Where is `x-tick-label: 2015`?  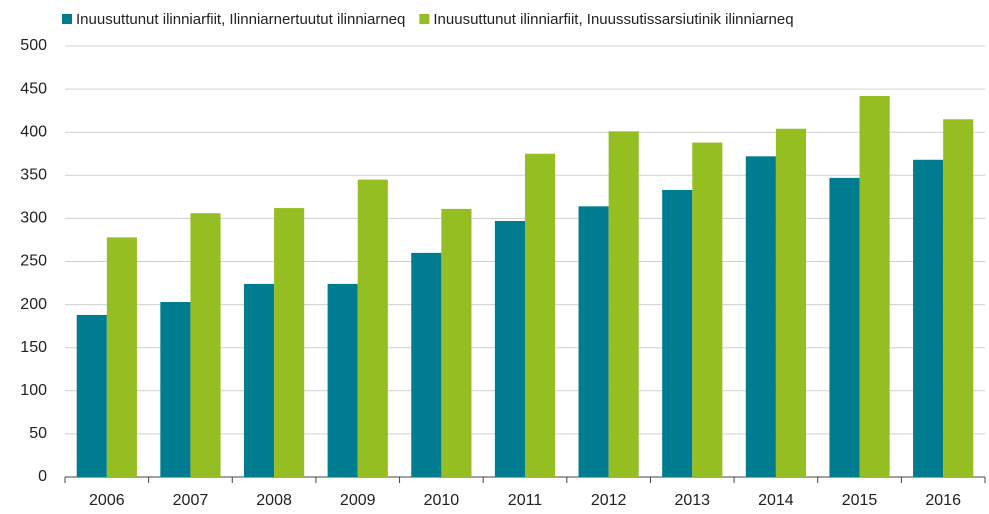
x-tick-label: 2015 is located at coordinates (860, 500).